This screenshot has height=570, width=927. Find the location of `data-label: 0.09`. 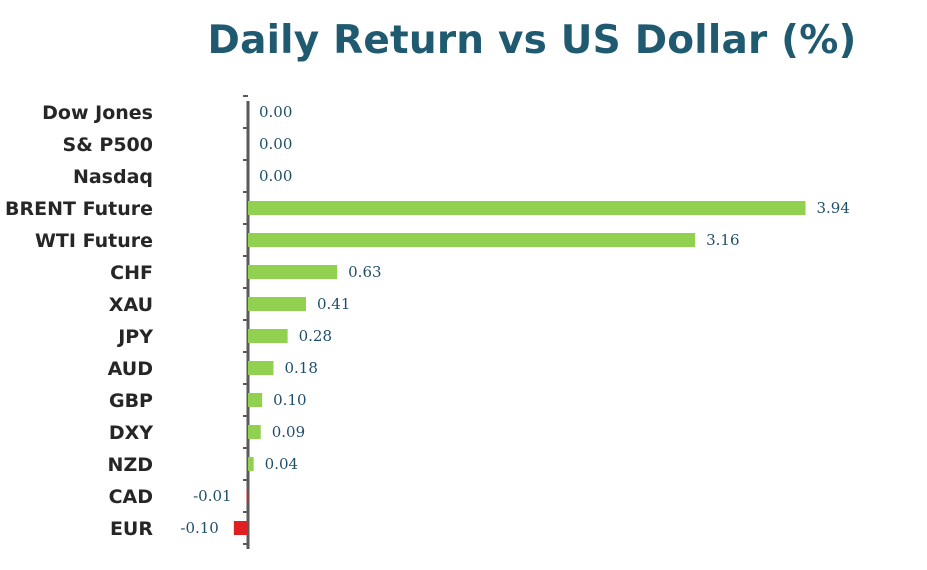

data-label: 0.09 is located at coordinates (288, 432).